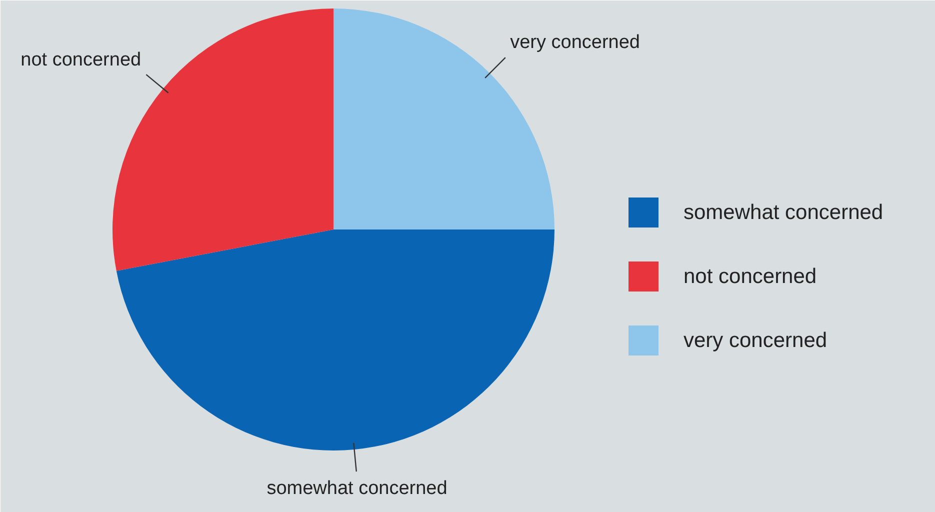 The height and width of the screenshot is (512, 935). Describe the element at coordinates (81, 59) in the screenshot. I see `slice-label: not concerned` at that location.